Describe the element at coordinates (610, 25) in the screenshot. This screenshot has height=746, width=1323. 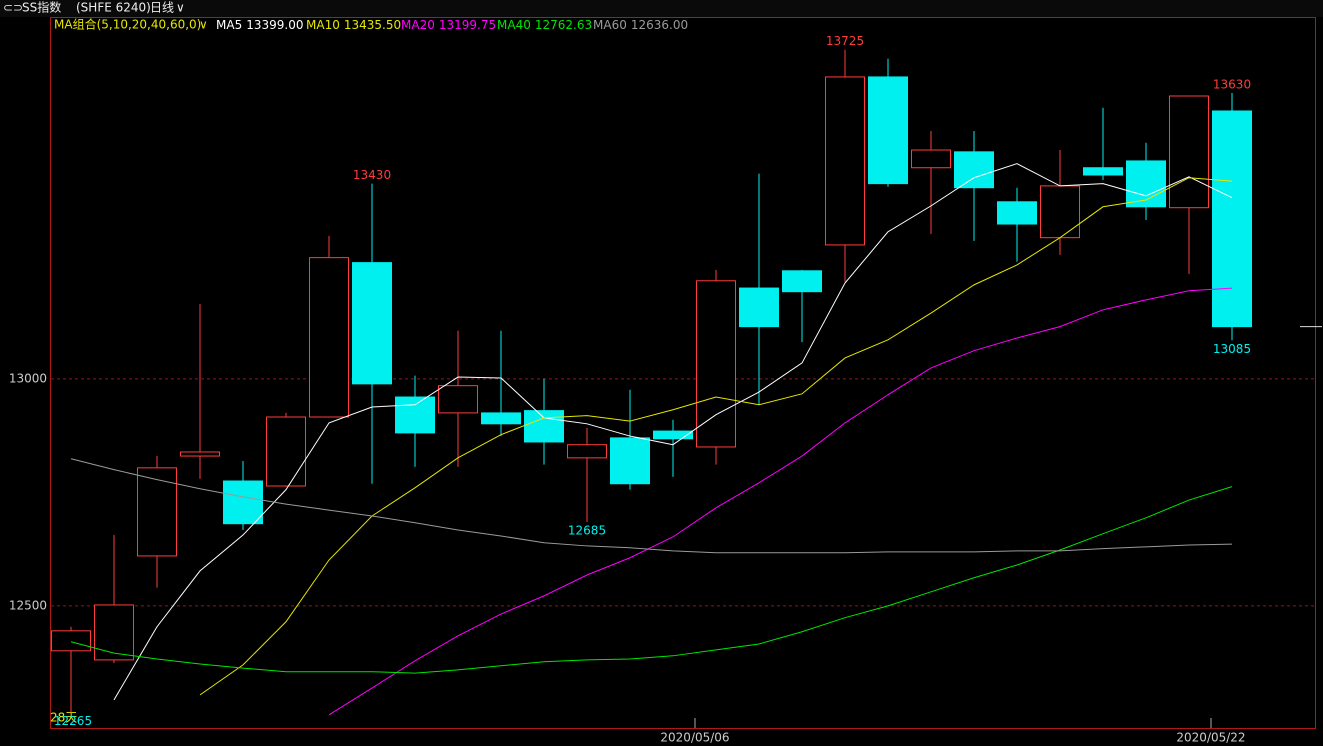
I see `legend-name: MA60` at that location.